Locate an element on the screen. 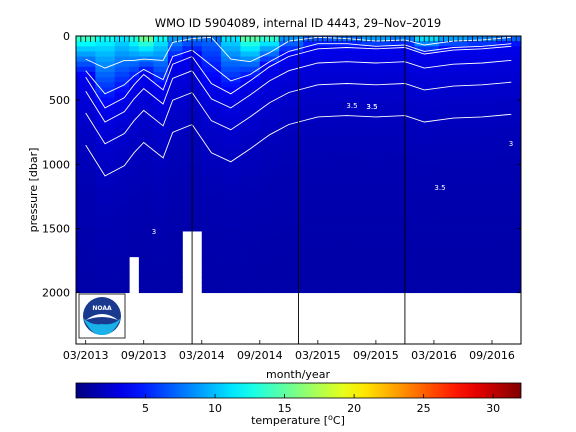 The height and width of the screenshot is (432, 576). x-axis-label: month/year is located at coordinates (298, 374).